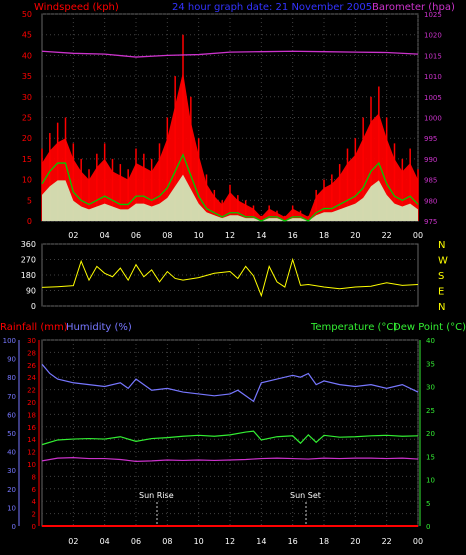  I want to click on wind-x-tick-label: 14, so click(261, 235).